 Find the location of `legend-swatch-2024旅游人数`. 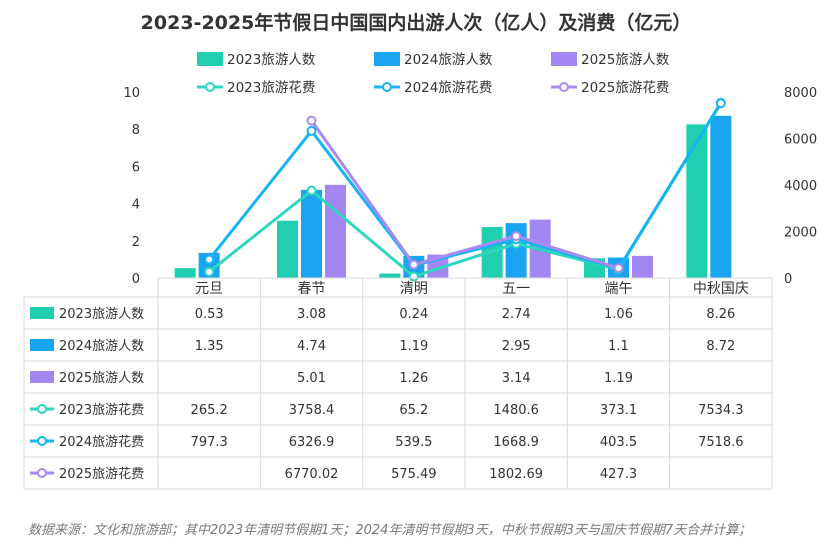

legend-swatch-2024旅游人数 is located at coordinates (387, 59).